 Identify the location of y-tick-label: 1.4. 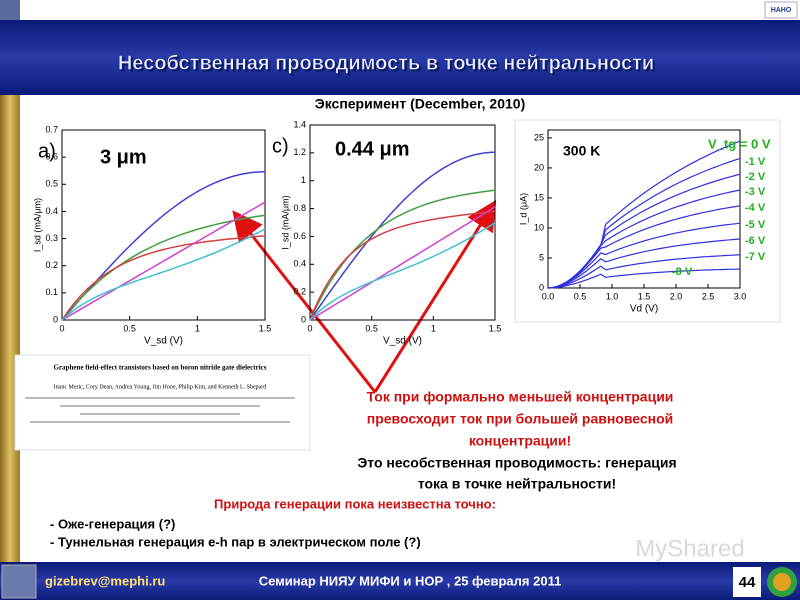
(299, 124).